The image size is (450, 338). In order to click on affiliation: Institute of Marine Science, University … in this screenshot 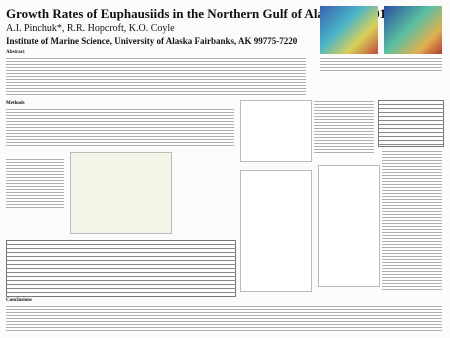, I will do `click(152, 41)`.